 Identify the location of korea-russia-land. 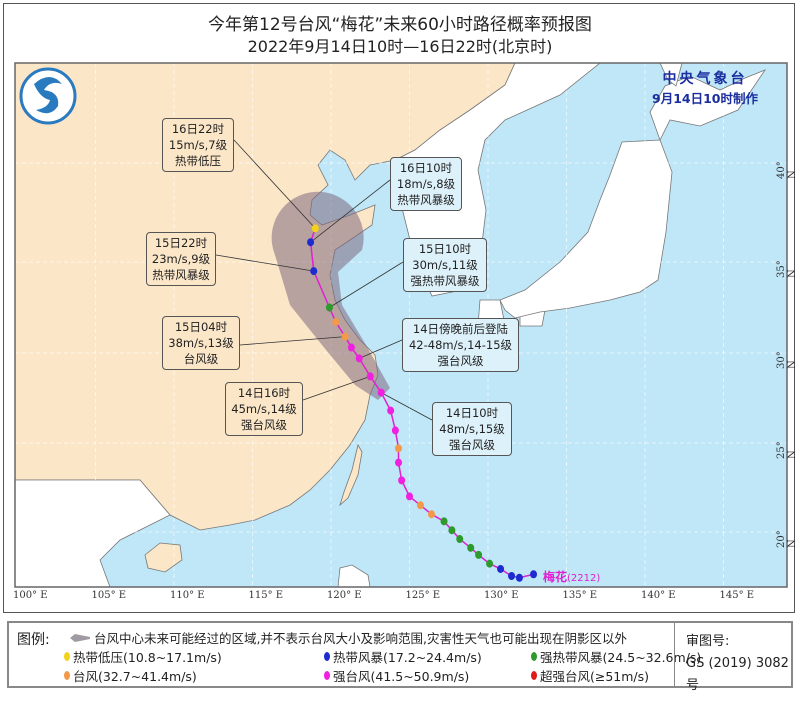
(497, 180).